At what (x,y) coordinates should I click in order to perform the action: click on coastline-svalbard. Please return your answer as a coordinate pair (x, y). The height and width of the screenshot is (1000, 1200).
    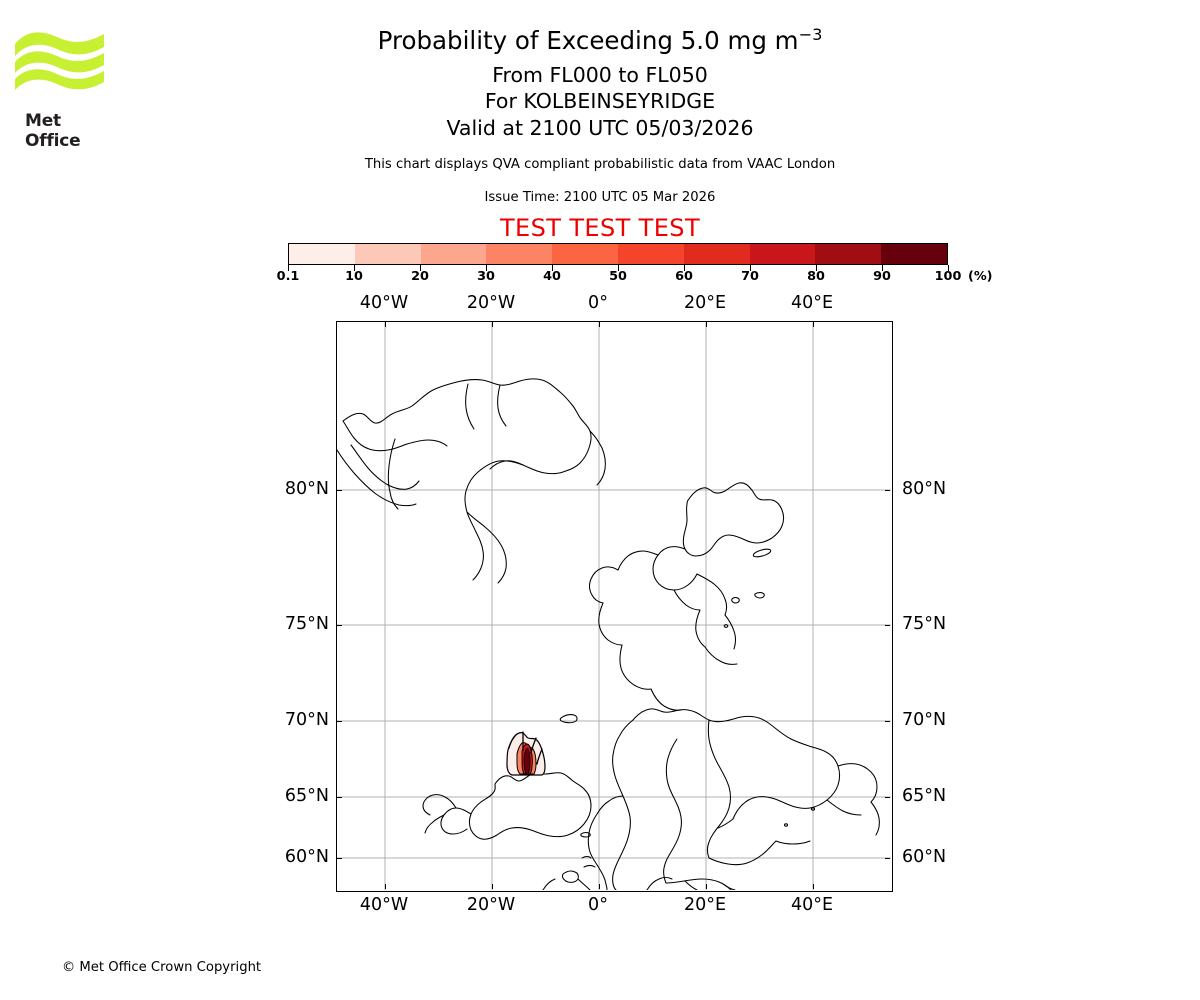
    Looking at the image, I should click on (687, 596).